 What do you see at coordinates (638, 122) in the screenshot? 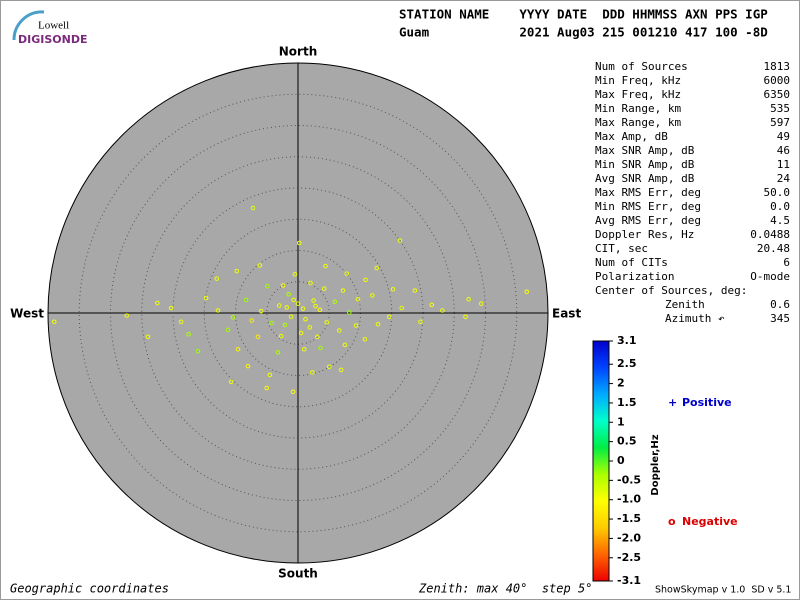
I see `stat-label: Max Range, km` at bounding box center [638, 122].